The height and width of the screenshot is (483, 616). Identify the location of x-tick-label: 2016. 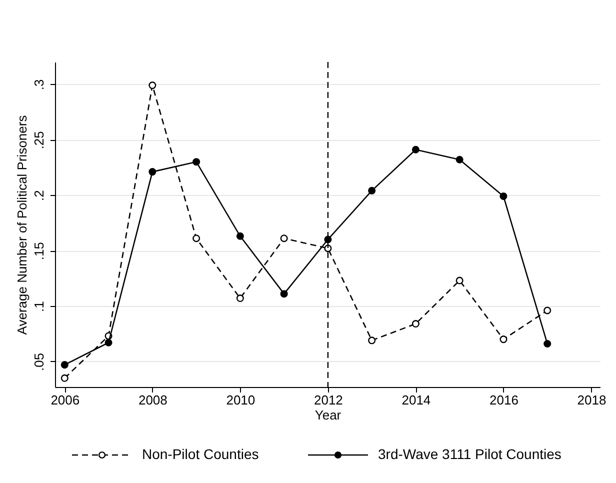
(504, 400).